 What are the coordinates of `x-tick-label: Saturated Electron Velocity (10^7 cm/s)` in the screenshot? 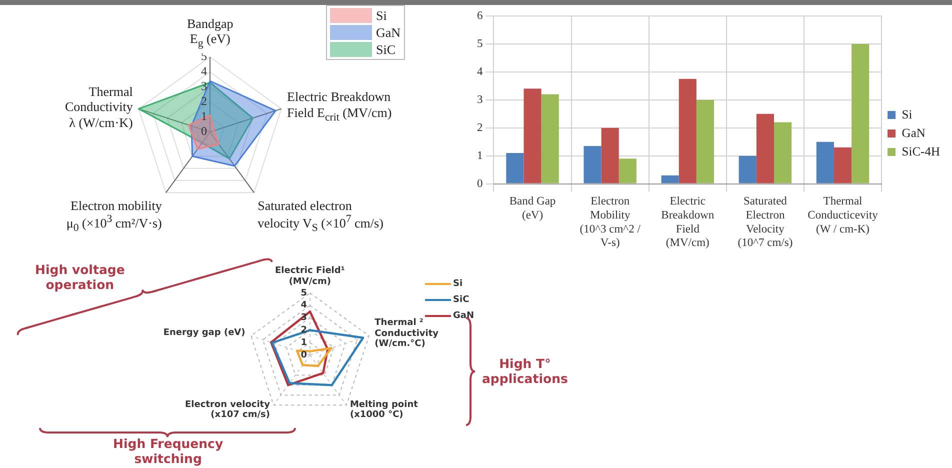 It's located at (765, 223).